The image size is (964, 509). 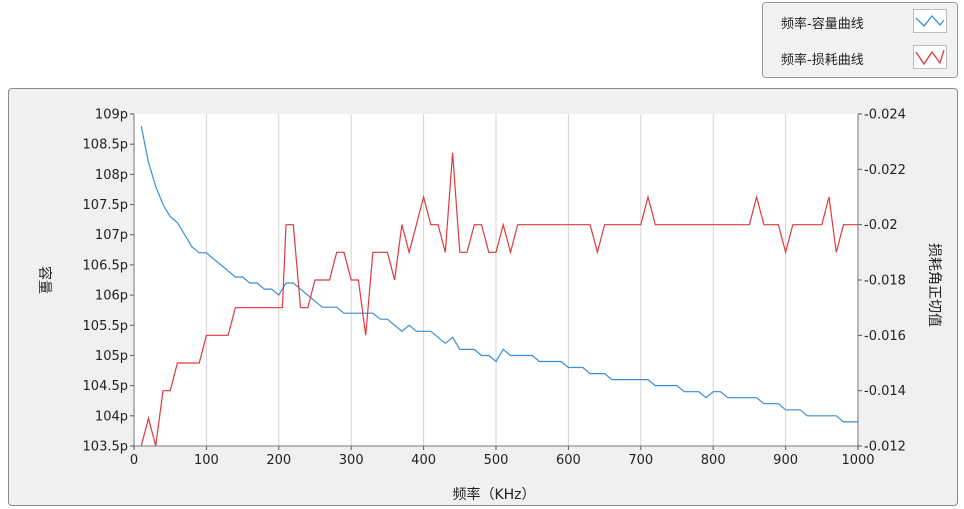 I want to click on loss-line-swatch-icon, so click(x=930, y=57).